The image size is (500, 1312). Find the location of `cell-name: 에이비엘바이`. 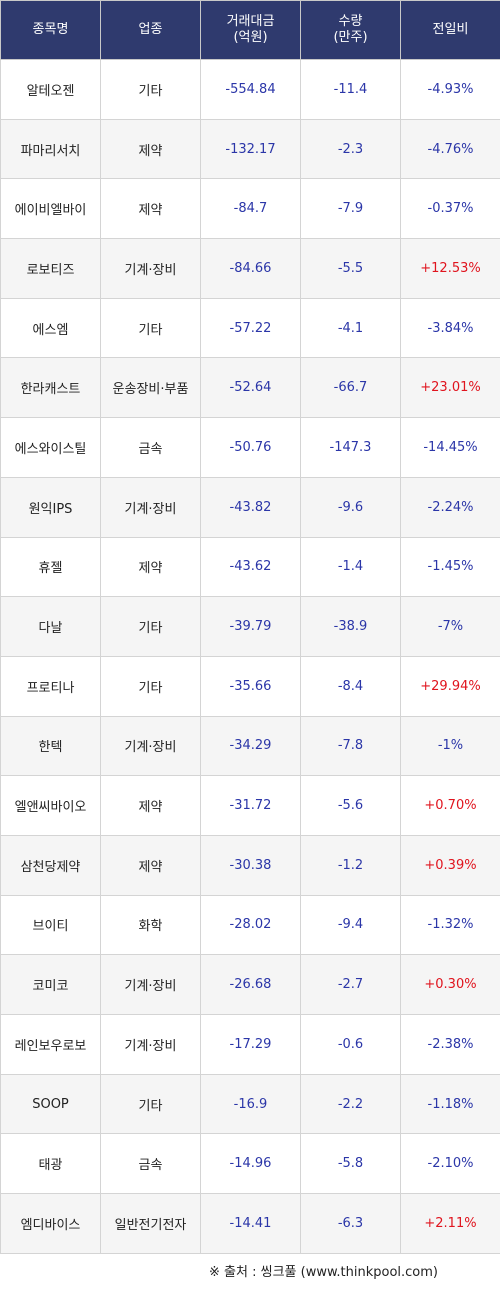

cell-name: 에이비엘바이 is located at coordinates (50, 209).